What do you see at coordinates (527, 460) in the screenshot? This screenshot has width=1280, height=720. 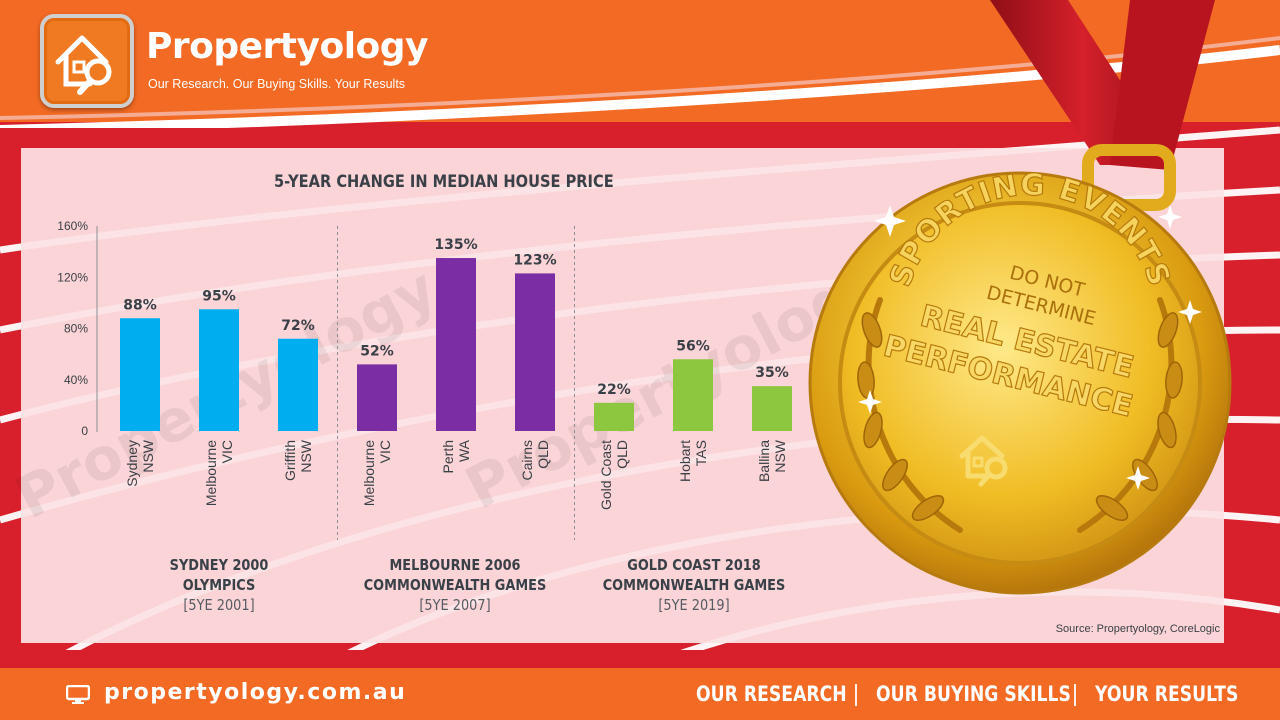 I see `category-label: Cairns` at bounding box center [527, 460].